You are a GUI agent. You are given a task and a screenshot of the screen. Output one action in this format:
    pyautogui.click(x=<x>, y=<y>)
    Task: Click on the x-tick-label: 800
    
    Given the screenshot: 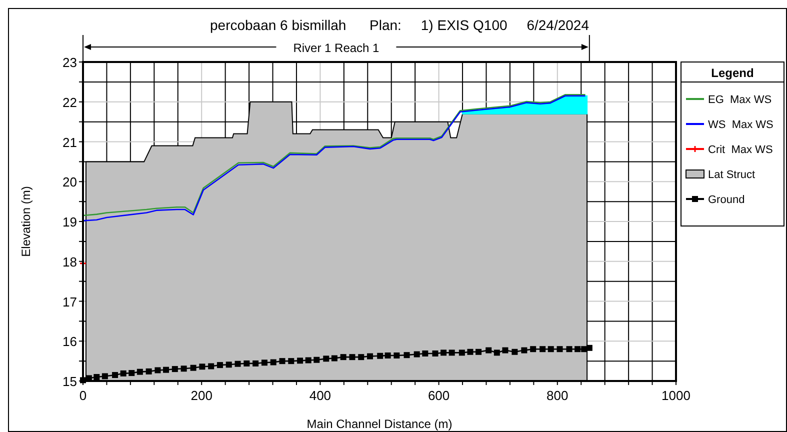 What is the action you would take?
    pyautogui.click(x=557, y=395)
    